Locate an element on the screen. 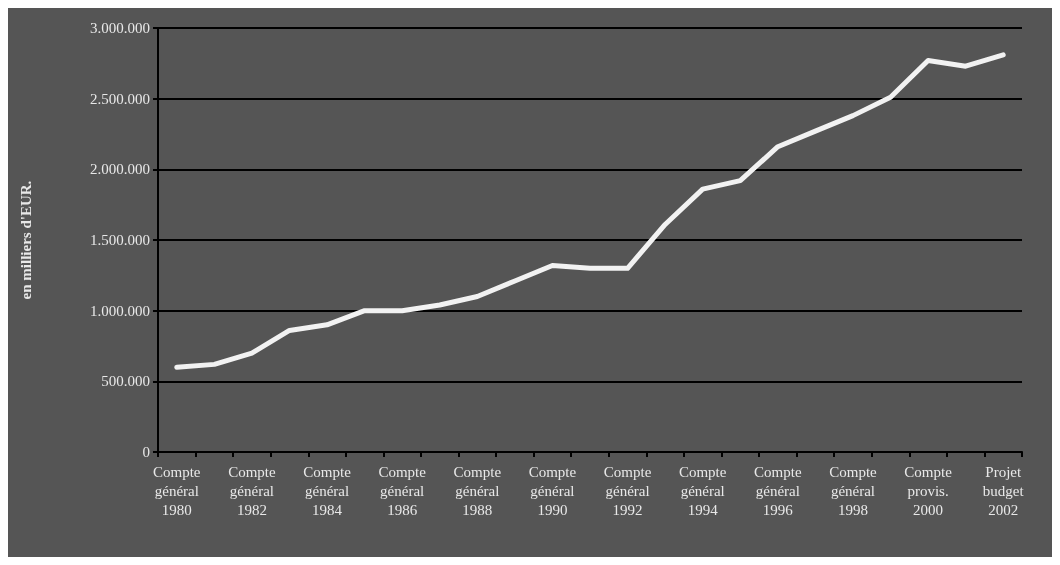  x-tick-label: Compte général 1998 is located at coordinates (853, 490).